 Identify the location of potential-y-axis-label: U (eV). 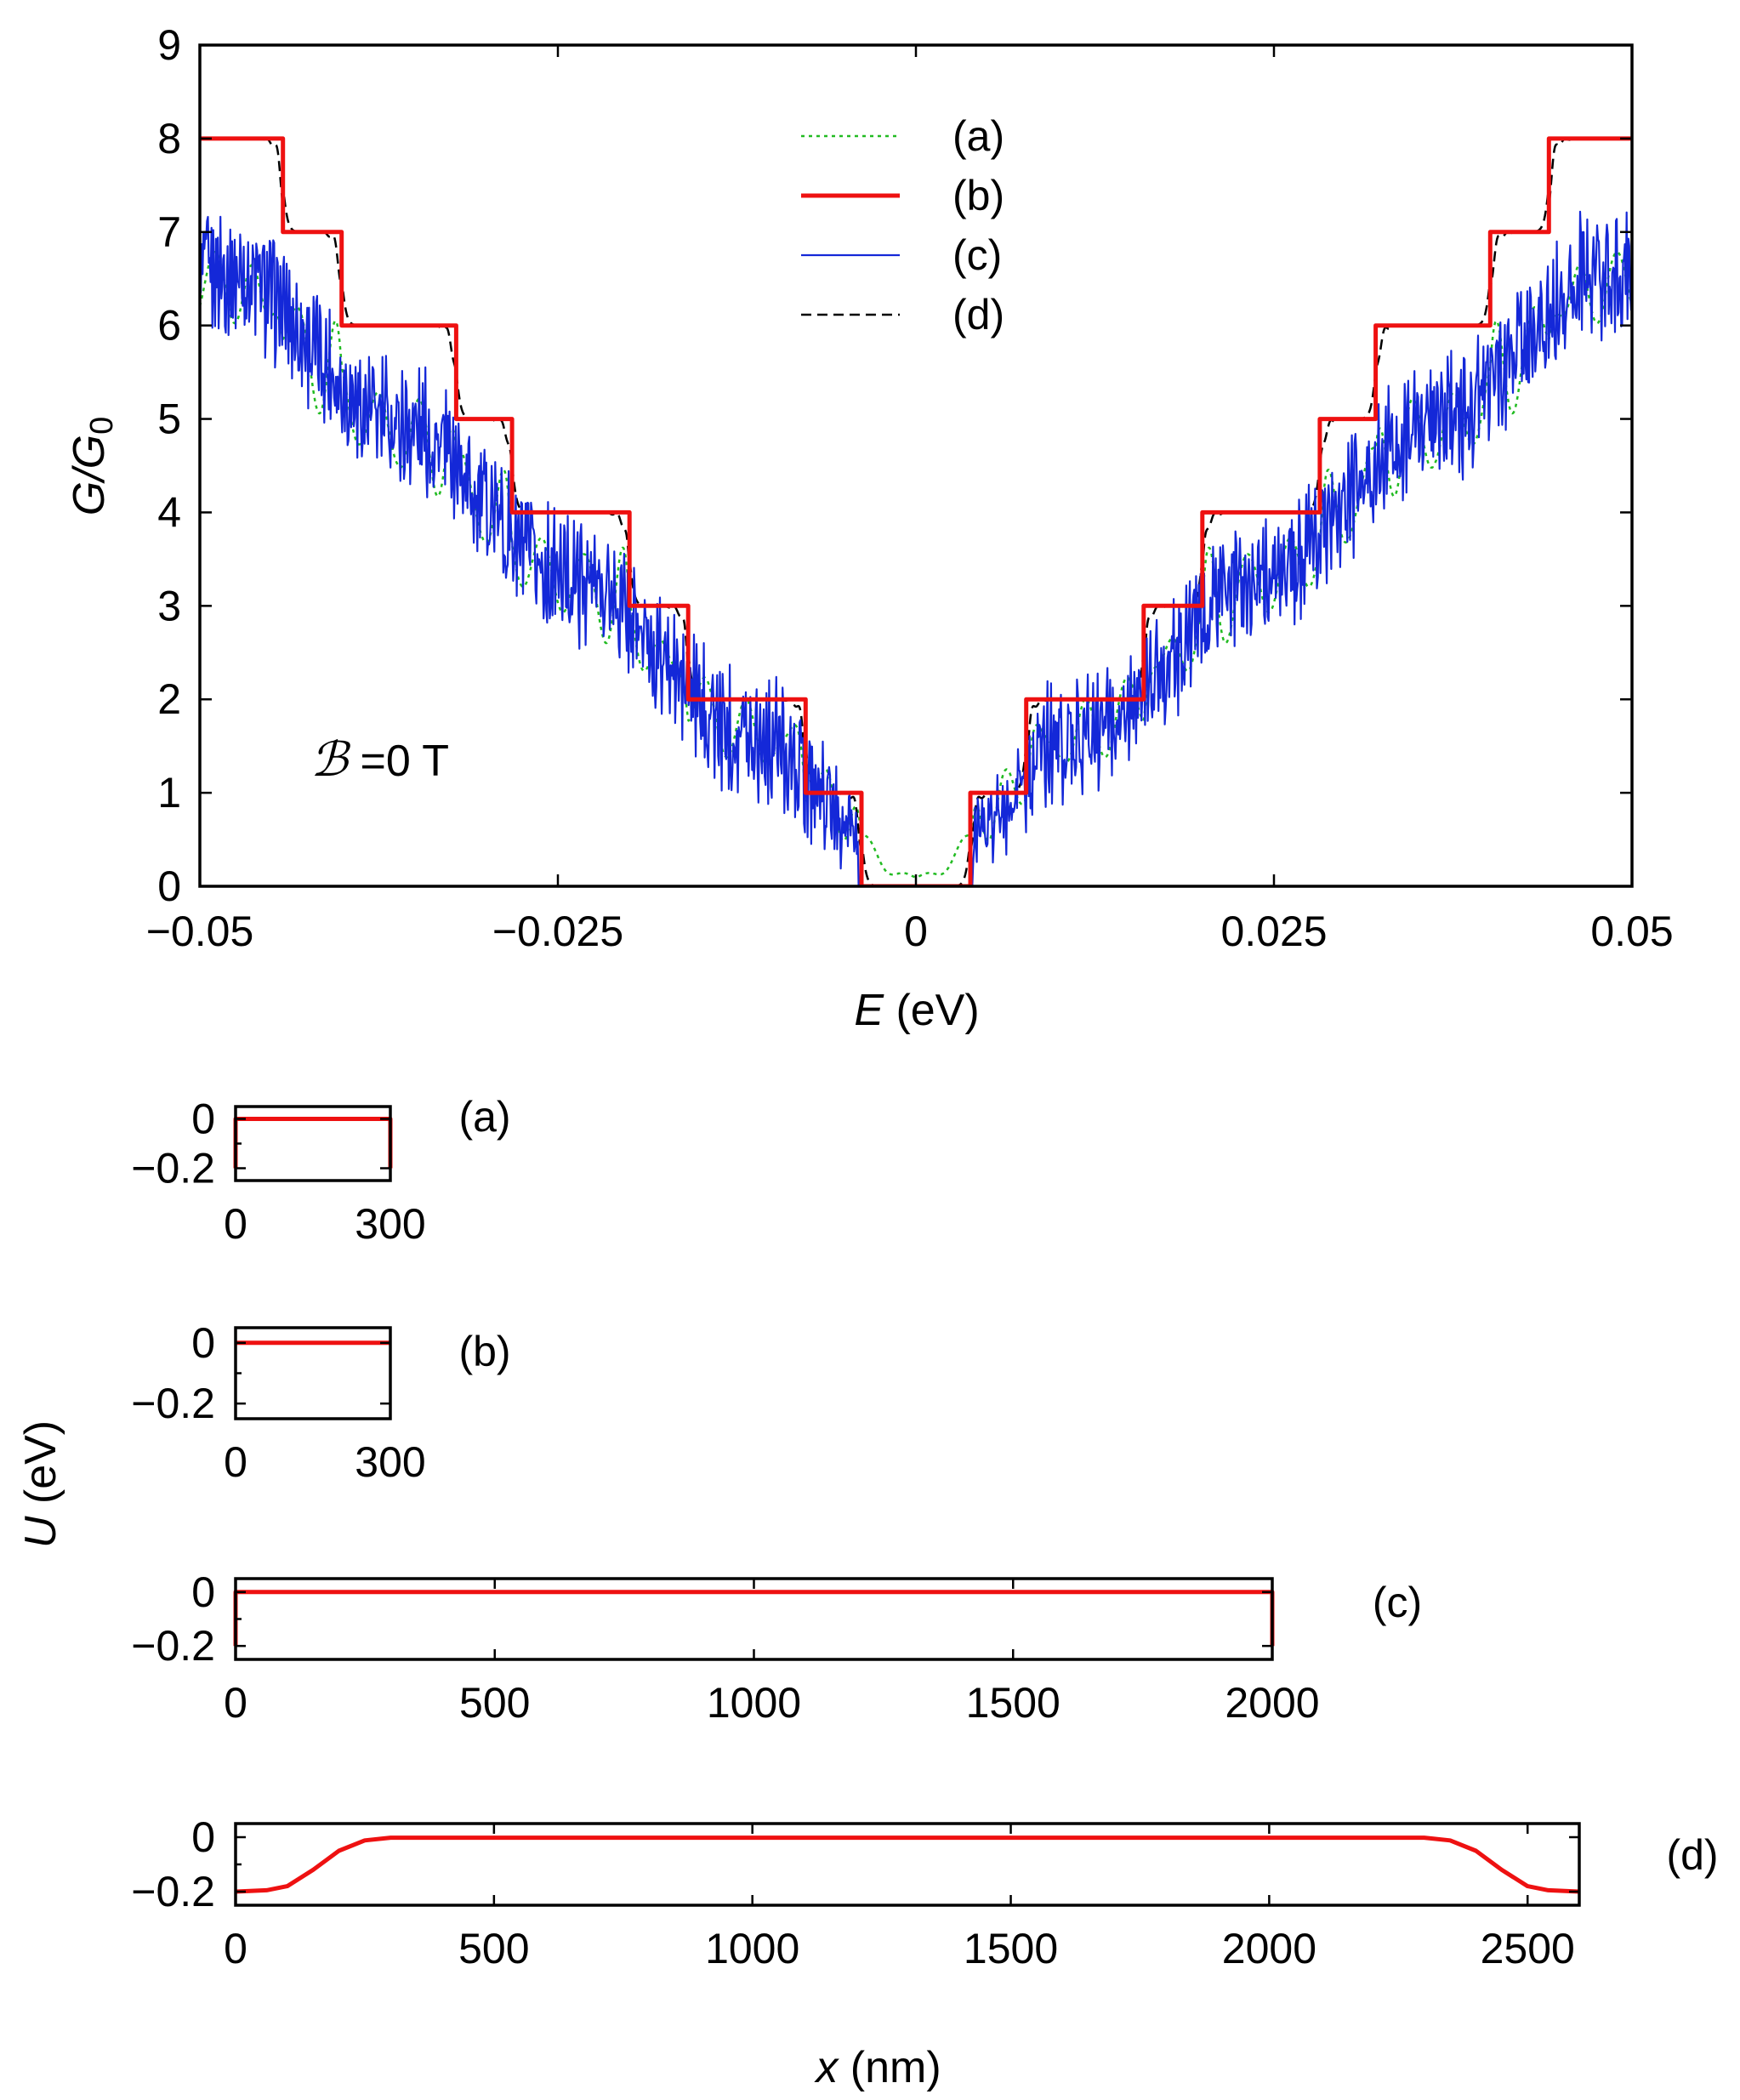
(40, 1484).